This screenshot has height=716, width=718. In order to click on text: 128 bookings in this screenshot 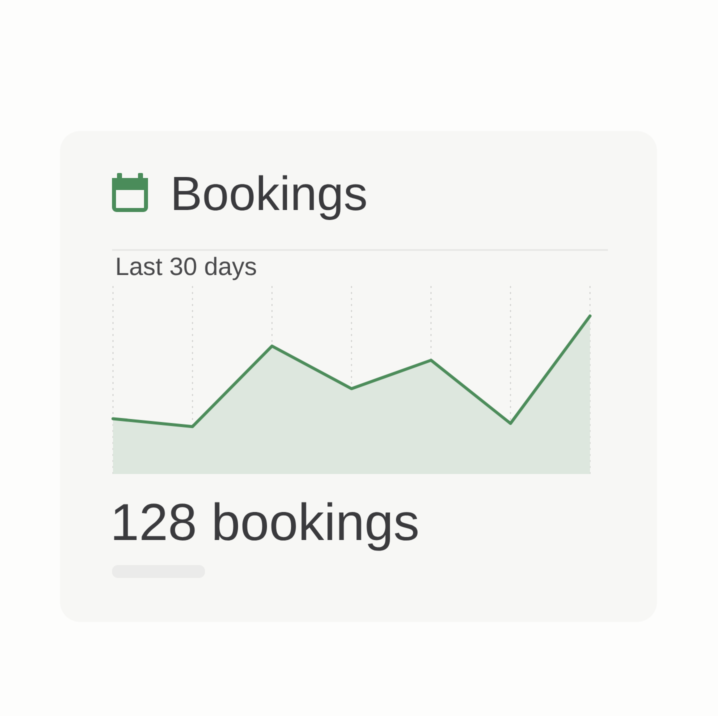, I will do `click(266, 526)`.